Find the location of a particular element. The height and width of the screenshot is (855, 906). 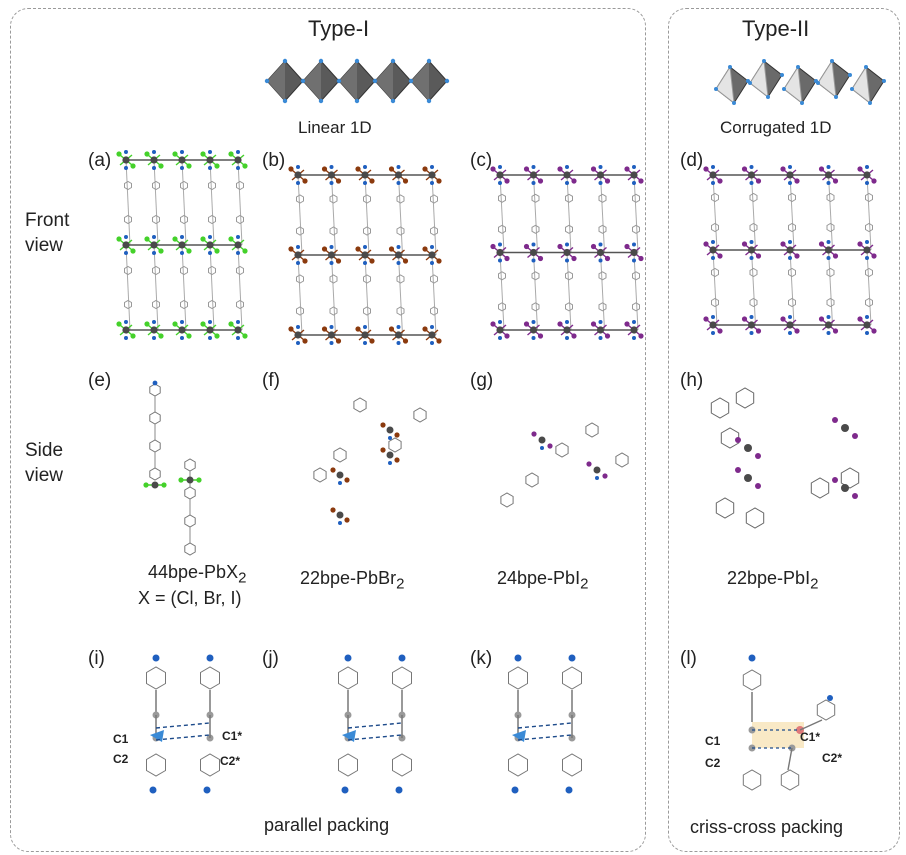

criss-cross-packing-caption: criss-cross packing is located at coordinates (767, 827).